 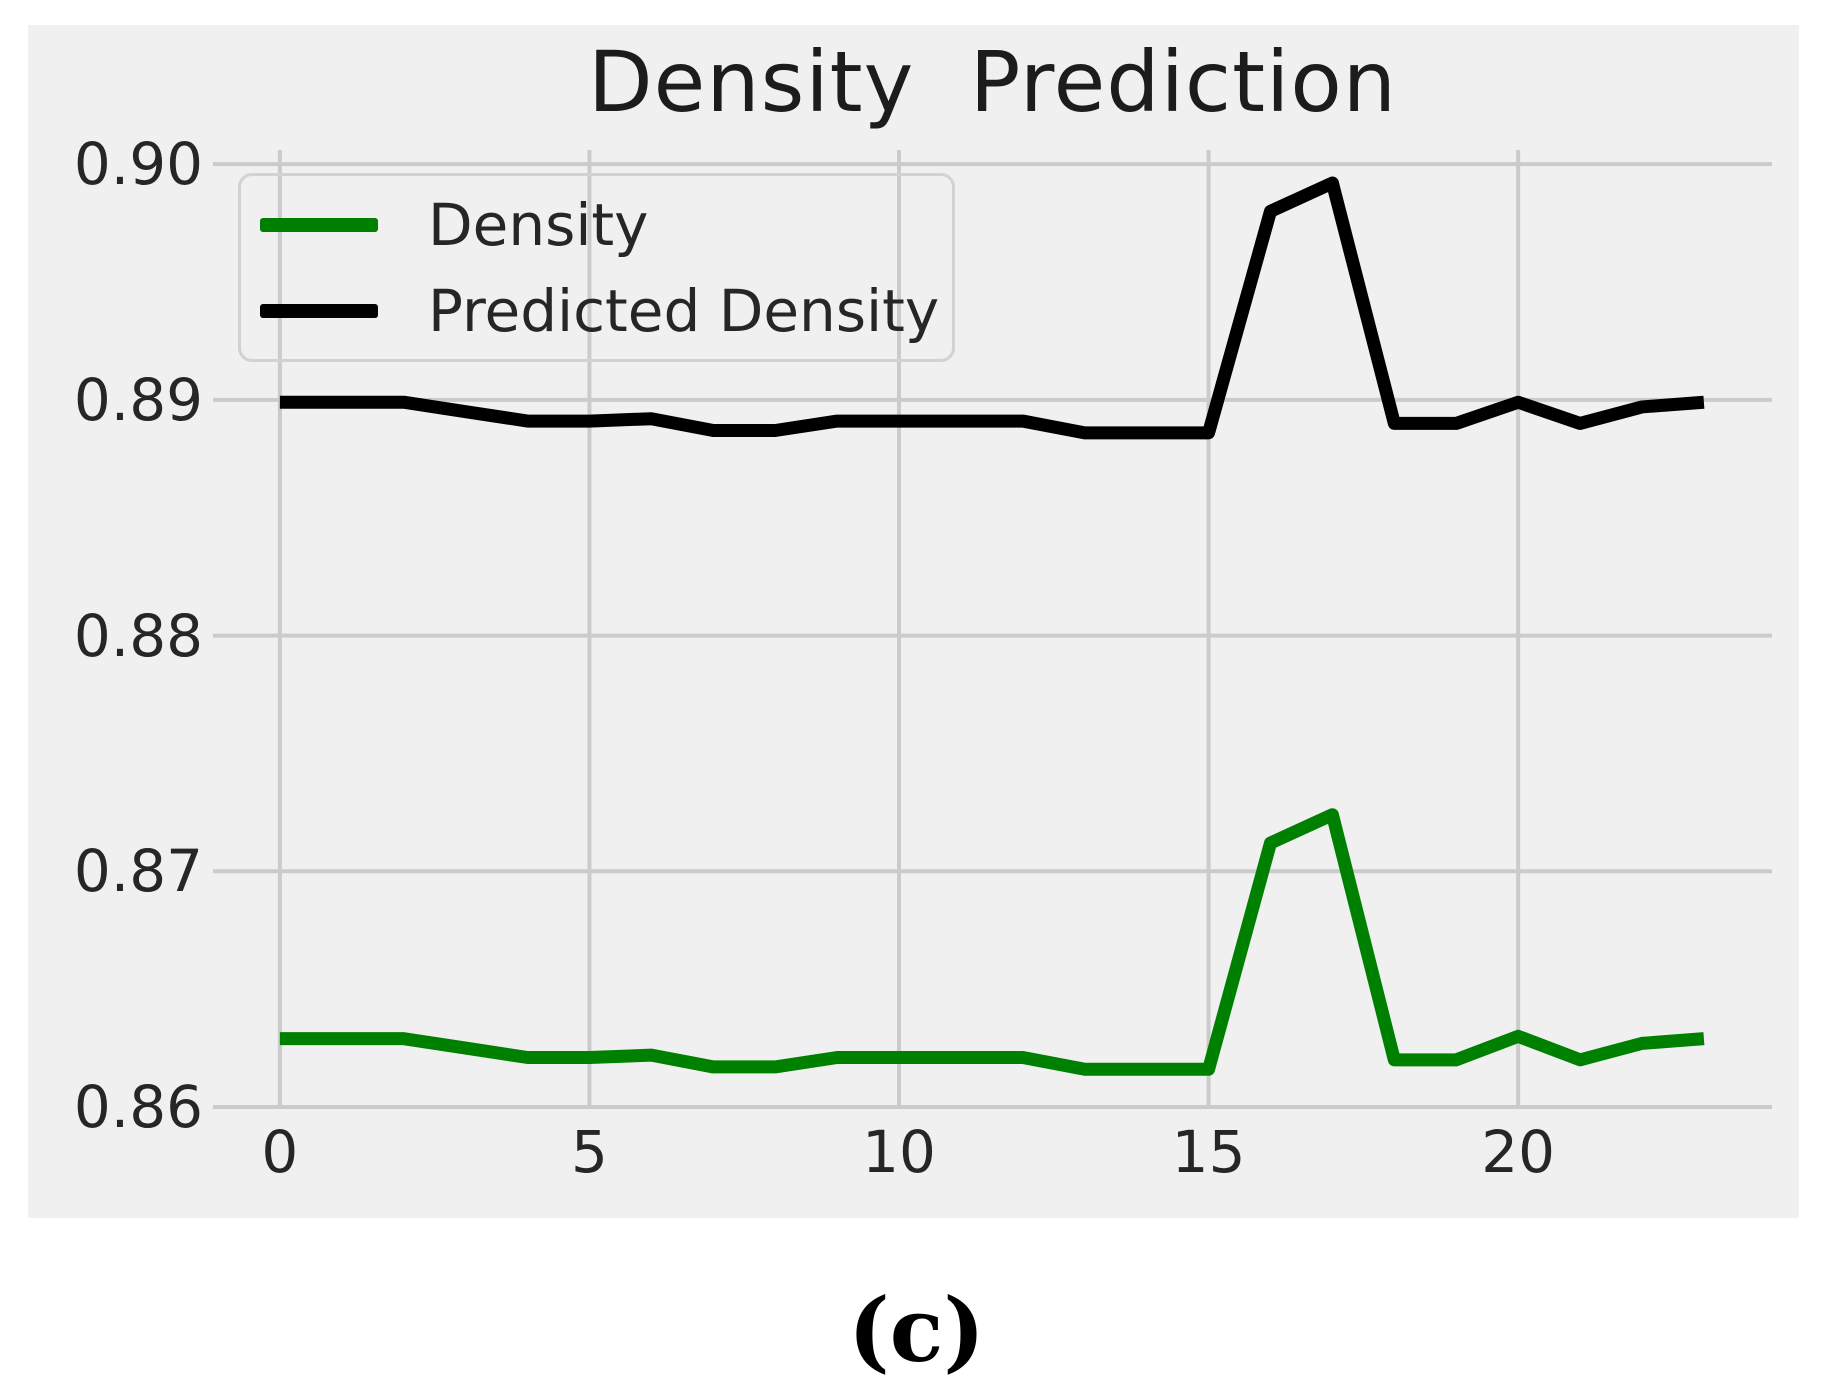 I want to click on y-tick-label: 0.89, so click(x=138, y=399).